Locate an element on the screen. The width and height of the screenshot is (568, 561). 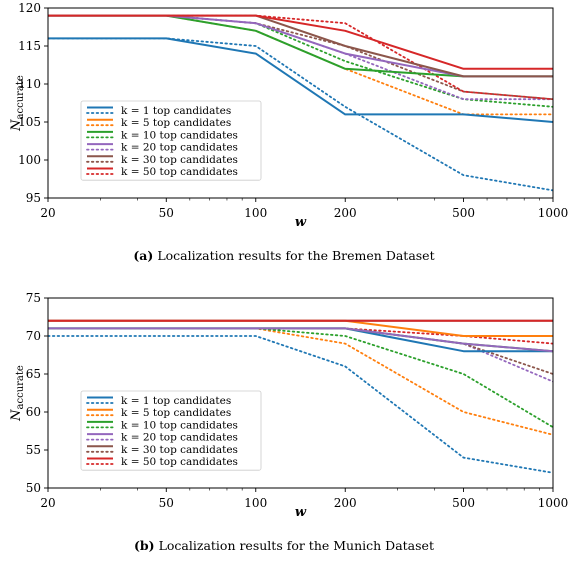
y-tick-label: 75 is located at coordinates (33, 298).